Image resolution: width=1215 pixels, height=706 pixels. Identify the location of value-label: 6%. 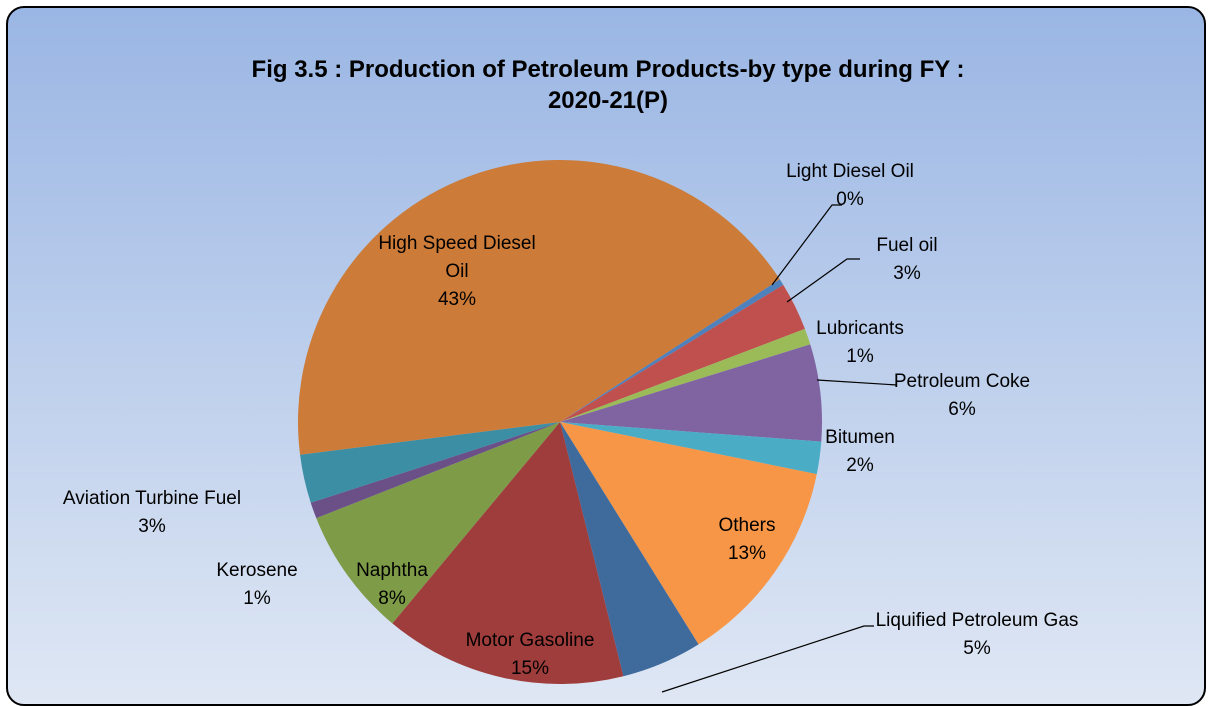
(962, 409).